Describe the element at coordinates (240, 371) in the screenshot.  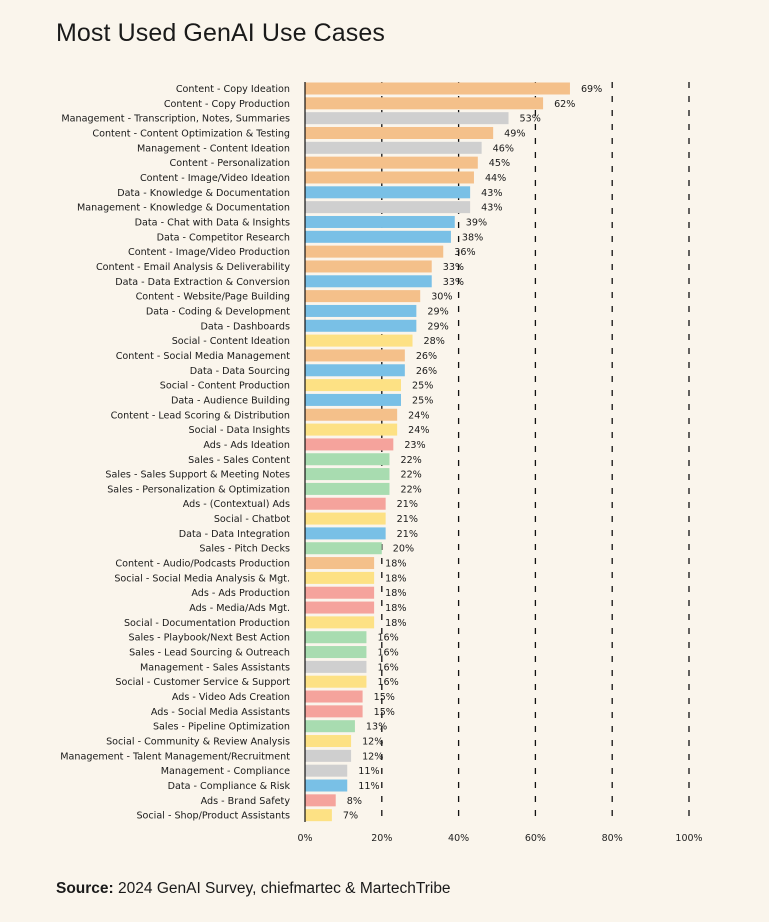
I see `category-label: Data - Data Sourcing` at that location.